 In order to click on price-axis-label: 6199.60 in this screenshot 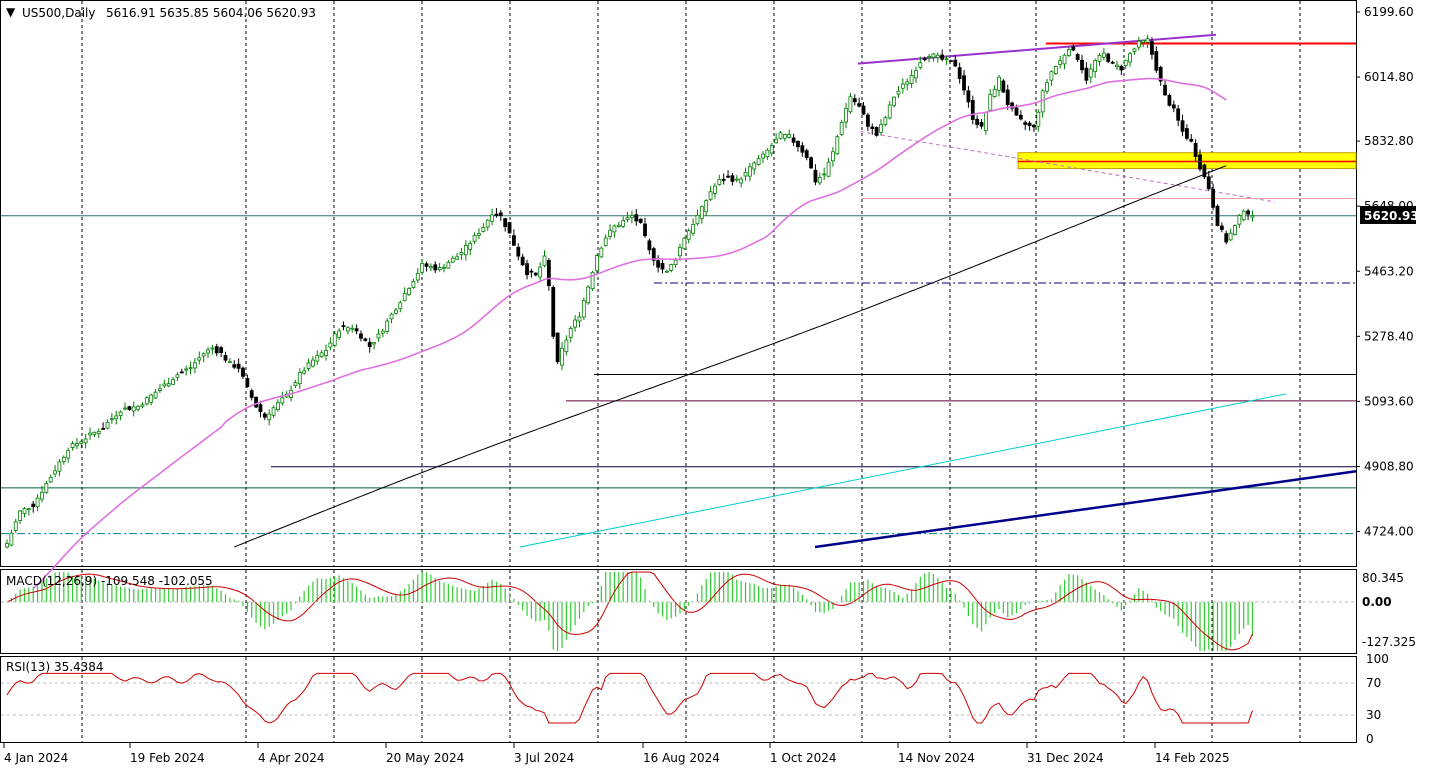, I will do `click(1389, 12)`.